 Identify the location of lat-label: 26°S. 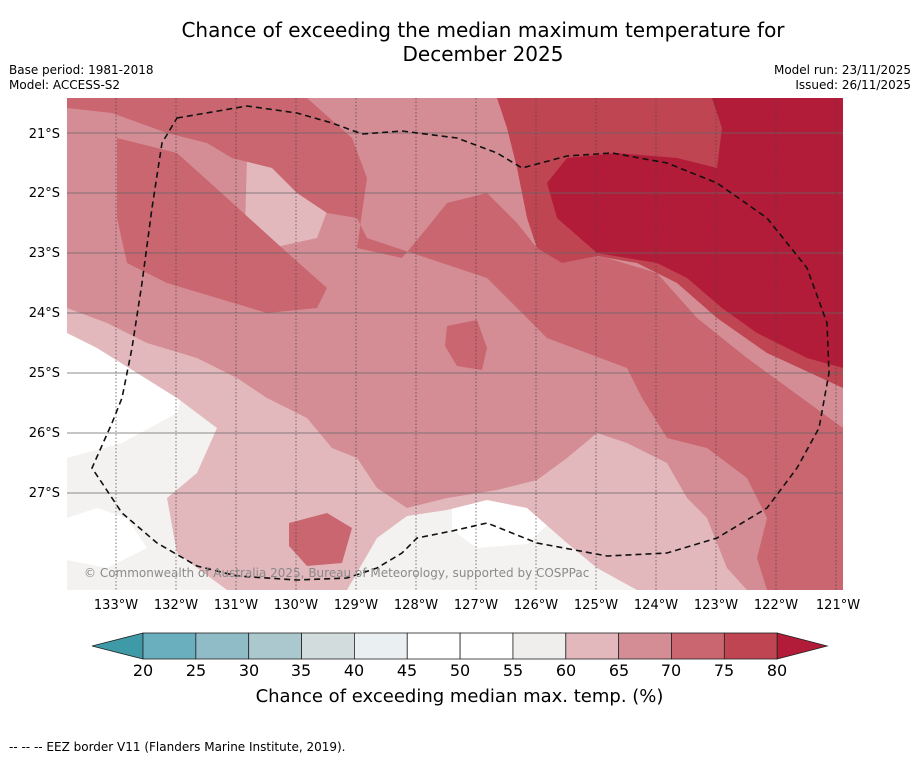
(44, 433).